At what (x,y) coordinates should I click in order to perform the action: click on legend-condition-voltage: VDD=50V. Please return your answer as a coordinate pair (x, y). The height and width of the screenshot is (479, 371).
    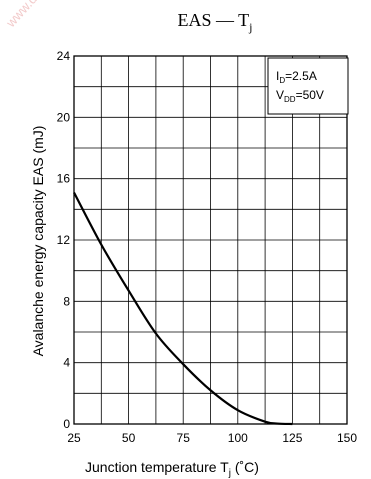
    Looking at the image, I should click on (300, 96).